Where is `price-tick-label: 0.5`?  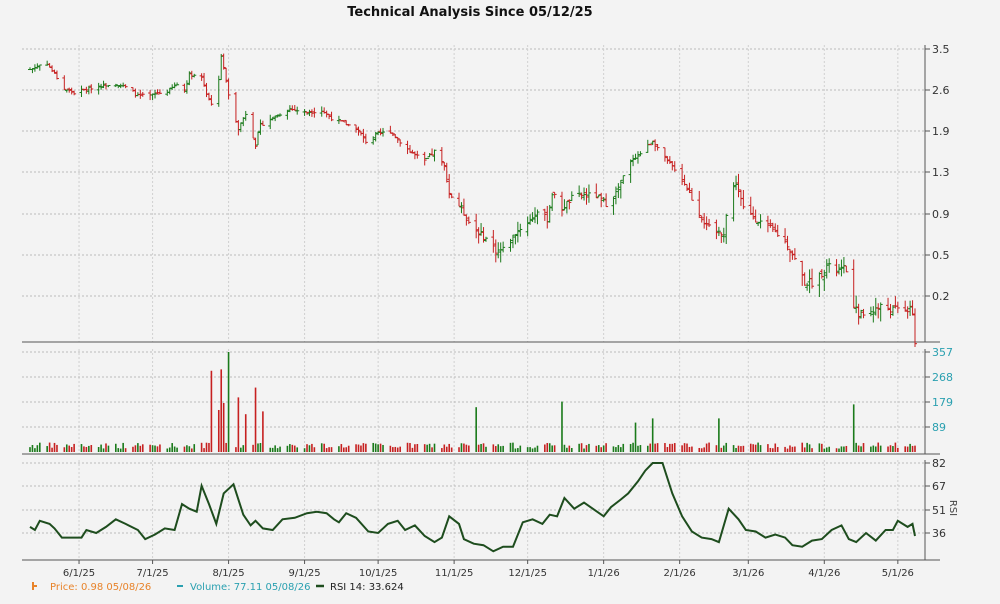 price-tick-label: 0.5 is located at coordinates (941, 255).